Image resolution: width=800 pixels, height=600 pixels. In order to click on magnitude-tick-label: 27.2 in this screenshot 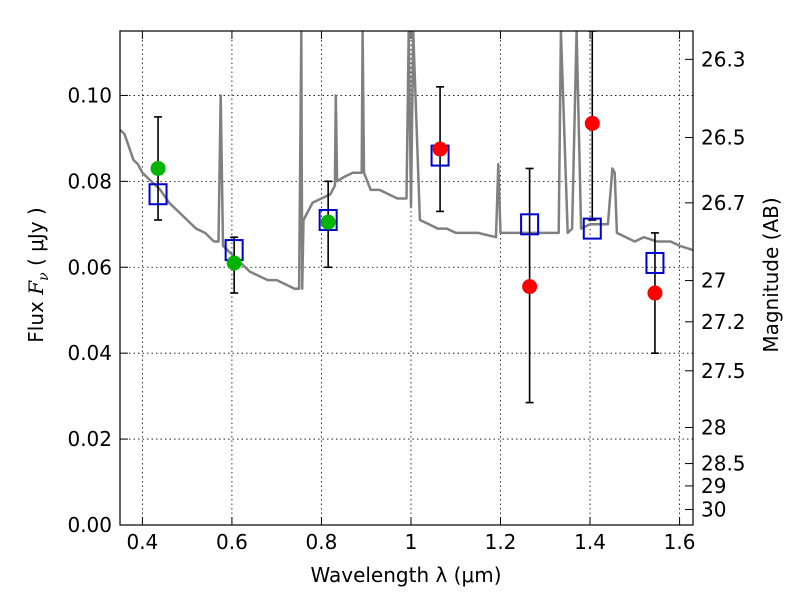, I will do `click(723, 322)`.